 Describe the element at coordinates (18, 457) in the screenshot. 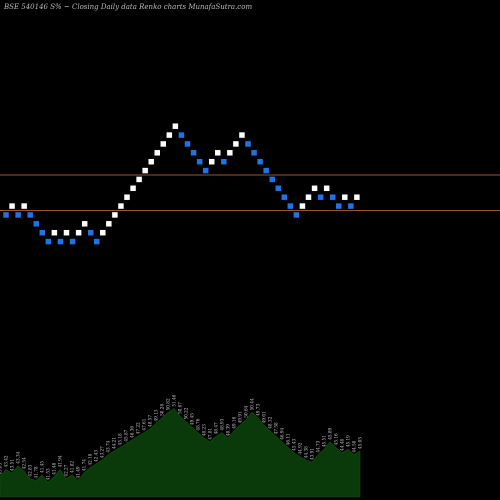

I see `volume-label: 43.34` at that location.